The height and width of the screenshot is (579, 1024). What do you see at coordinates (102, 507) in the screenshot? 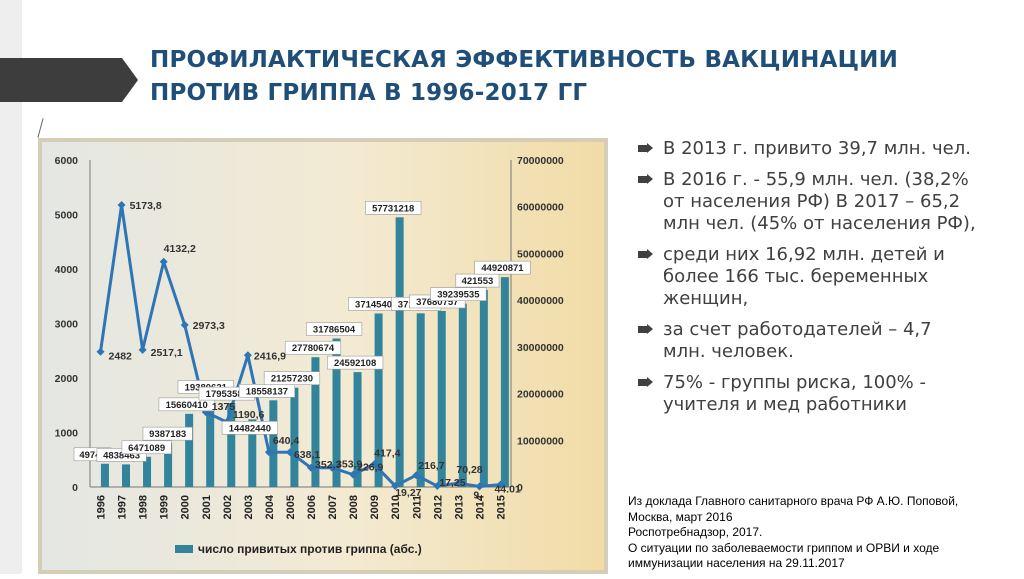
I see `x-tick-label: 1996` at bounding box center [102, 507].